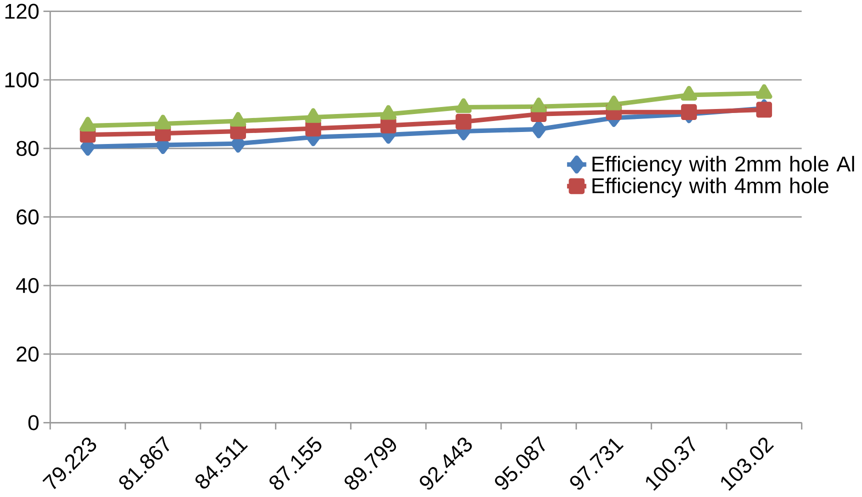 The width and height of the screenshot is (862, 497). Describe the element at coordinates (33, 422) in the screenshot. I see `y-tick-label: 0` at that location.